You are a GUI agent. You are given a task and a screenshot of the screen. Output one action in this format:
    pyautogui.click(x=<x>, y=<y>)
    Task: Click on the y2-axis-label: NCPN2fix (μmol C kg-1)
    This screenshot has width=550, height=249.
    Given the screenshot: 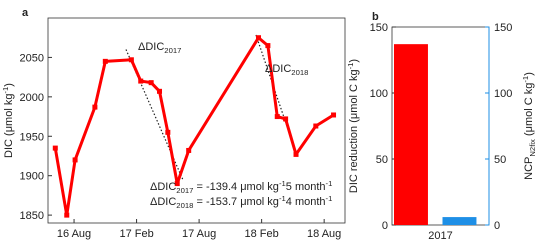 What is the action you would take?
    pyautogui.click(x=529, y=126)
    